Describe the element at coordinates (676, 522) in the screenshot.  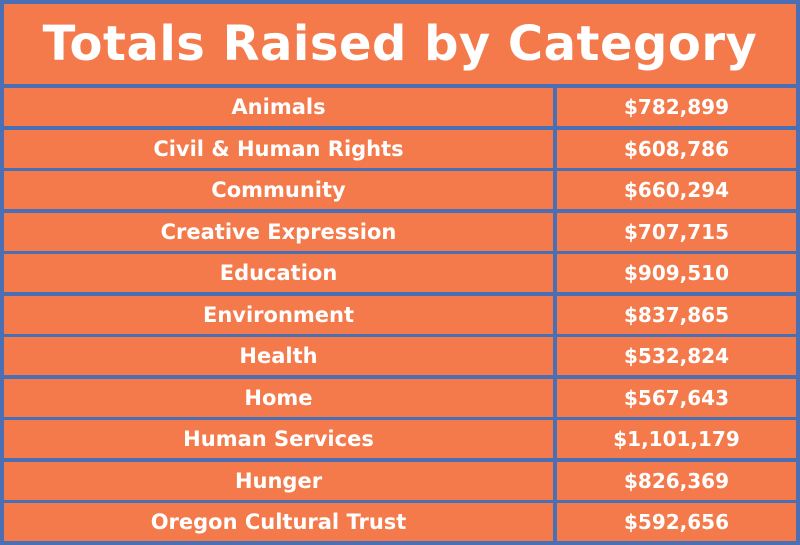
I see `amount-cell: $592,656` at that location.